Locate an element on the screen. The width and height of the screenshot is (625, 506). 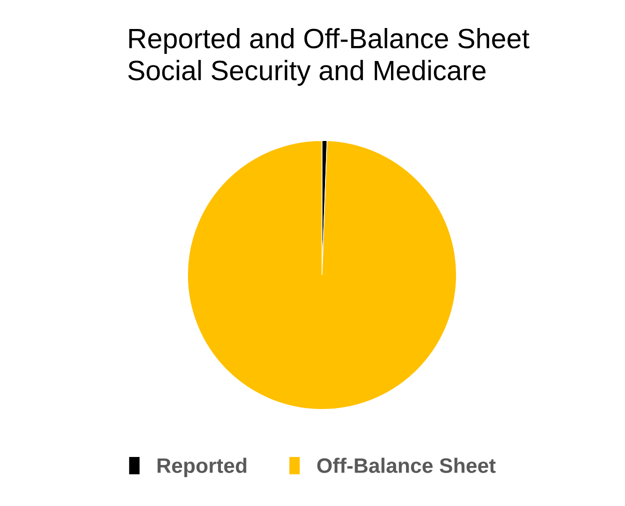
chart-title: Reported and Off-Balance Sheet Social Security and Medicare is located at coordinates (329, 57).